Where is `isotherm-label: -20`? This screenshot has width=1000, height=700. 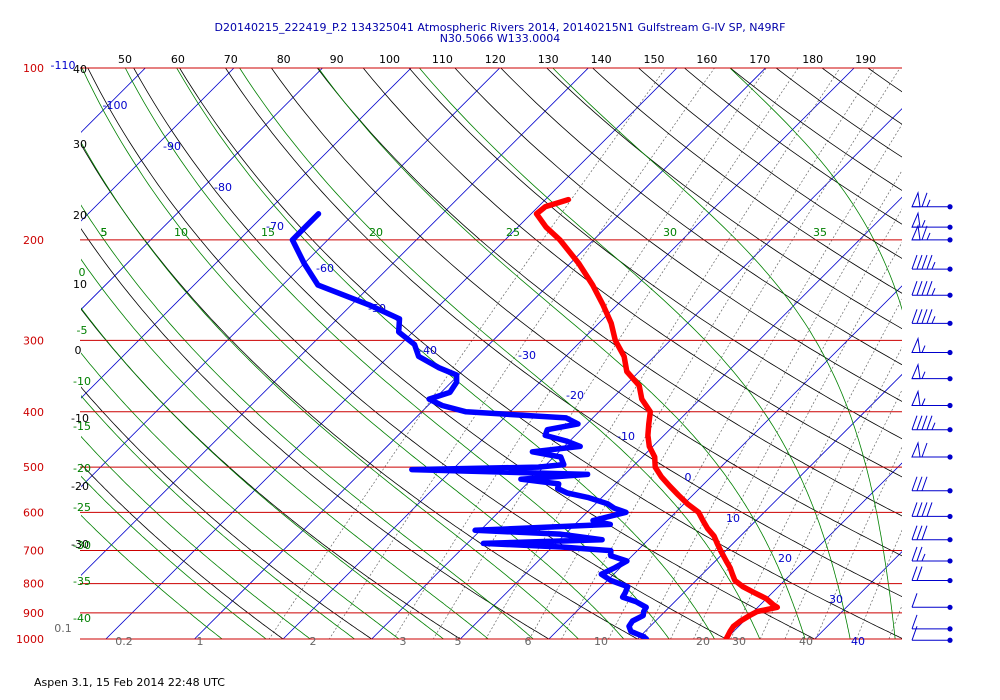
isotherm-label: -20 is located at coordinates (575, 395).